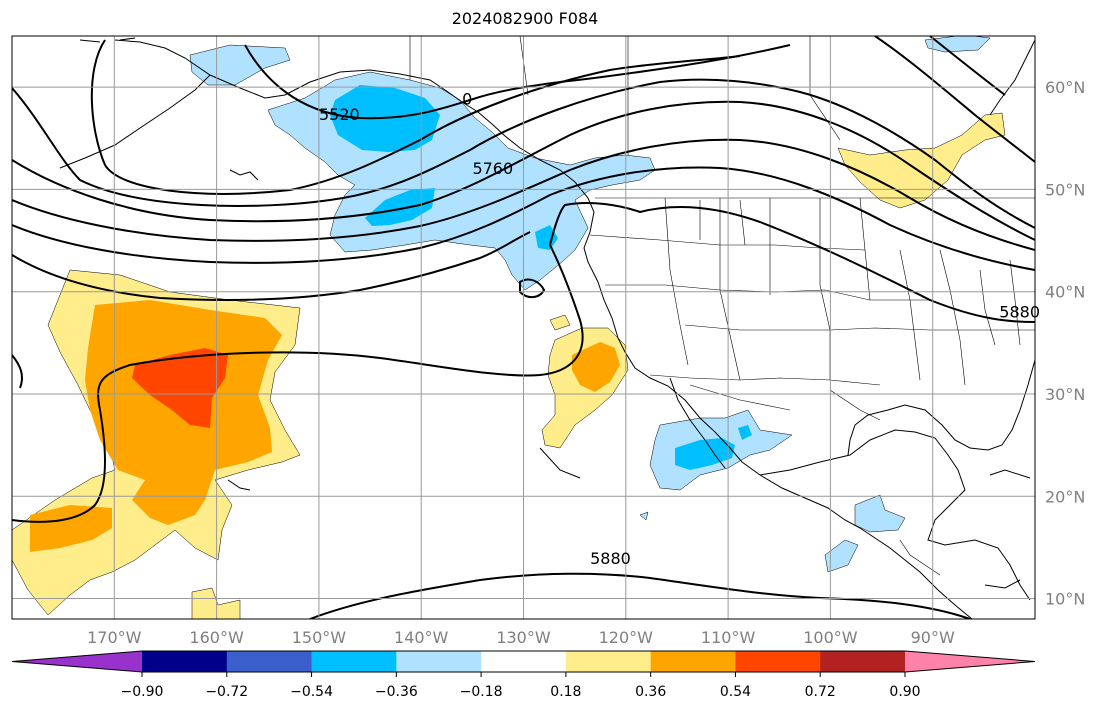 This screenshot has width=1105, height=712. What do you see at coordinates (904, 692) in the screenshot?
I see `colorbar-tick-label: 0.90` at bounding box center [904, 692].